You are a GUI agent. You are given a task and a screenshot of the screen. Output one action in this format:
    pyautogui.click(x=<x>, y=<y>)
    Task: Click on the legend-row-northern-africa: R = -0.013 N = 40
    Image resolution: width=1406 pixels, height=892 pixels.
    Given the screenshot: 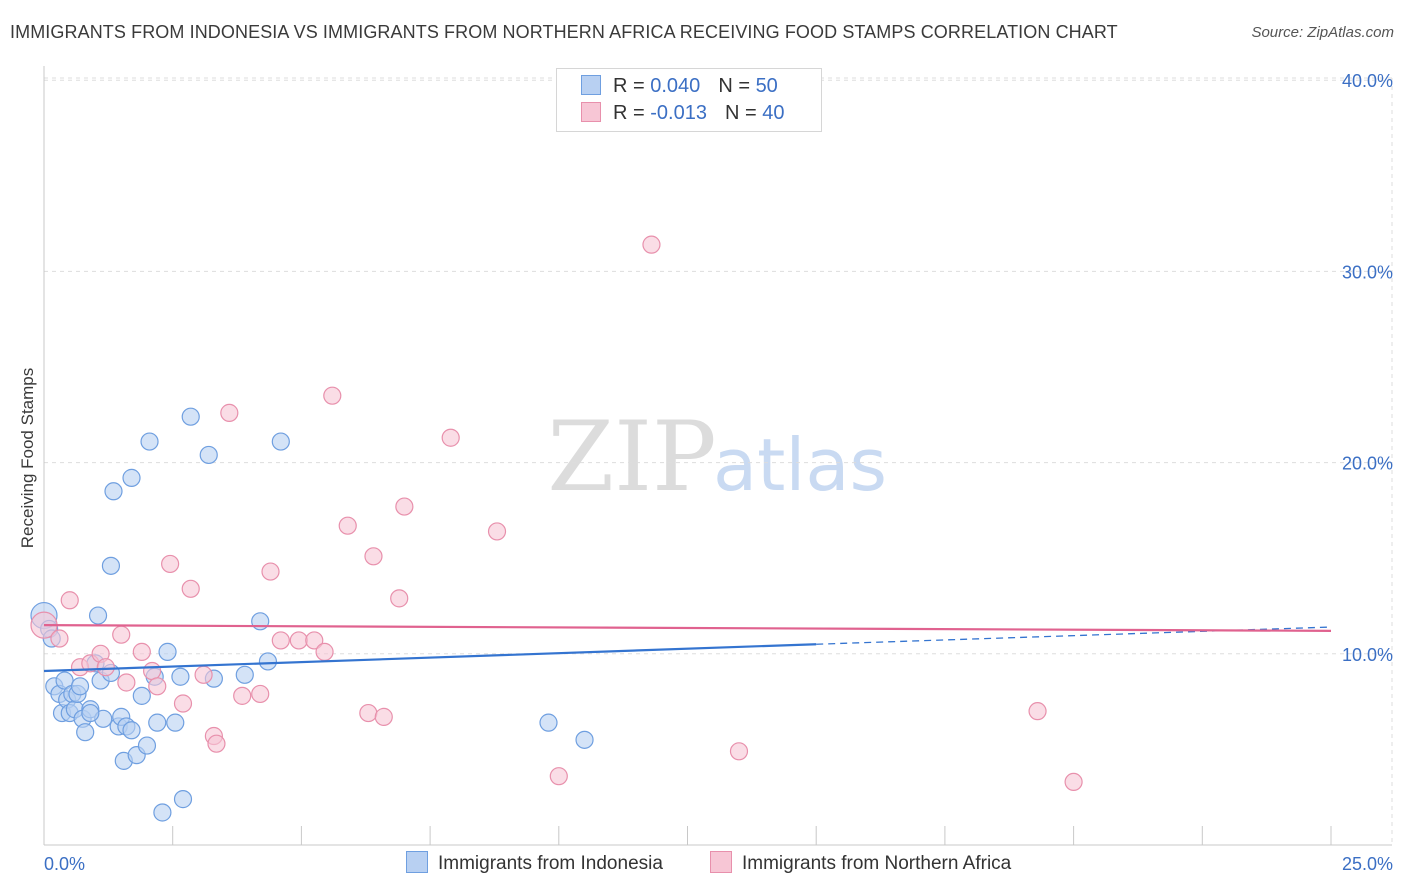 What is the action you would take?
    pyautogui.click(x=682, y=115)
    